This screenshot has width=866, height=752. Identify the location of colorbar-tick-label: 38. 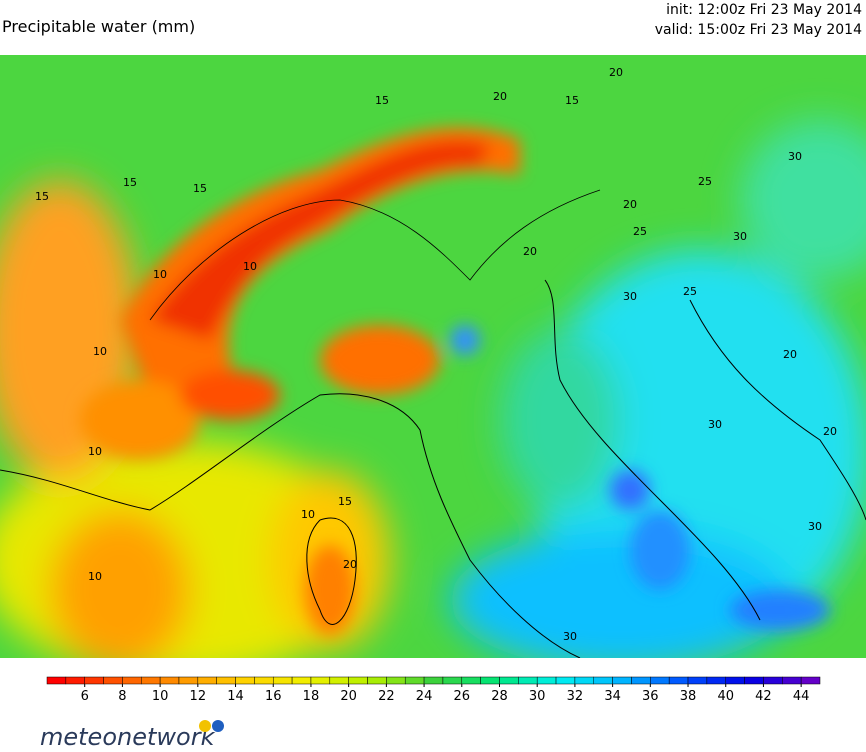
(688, 696).